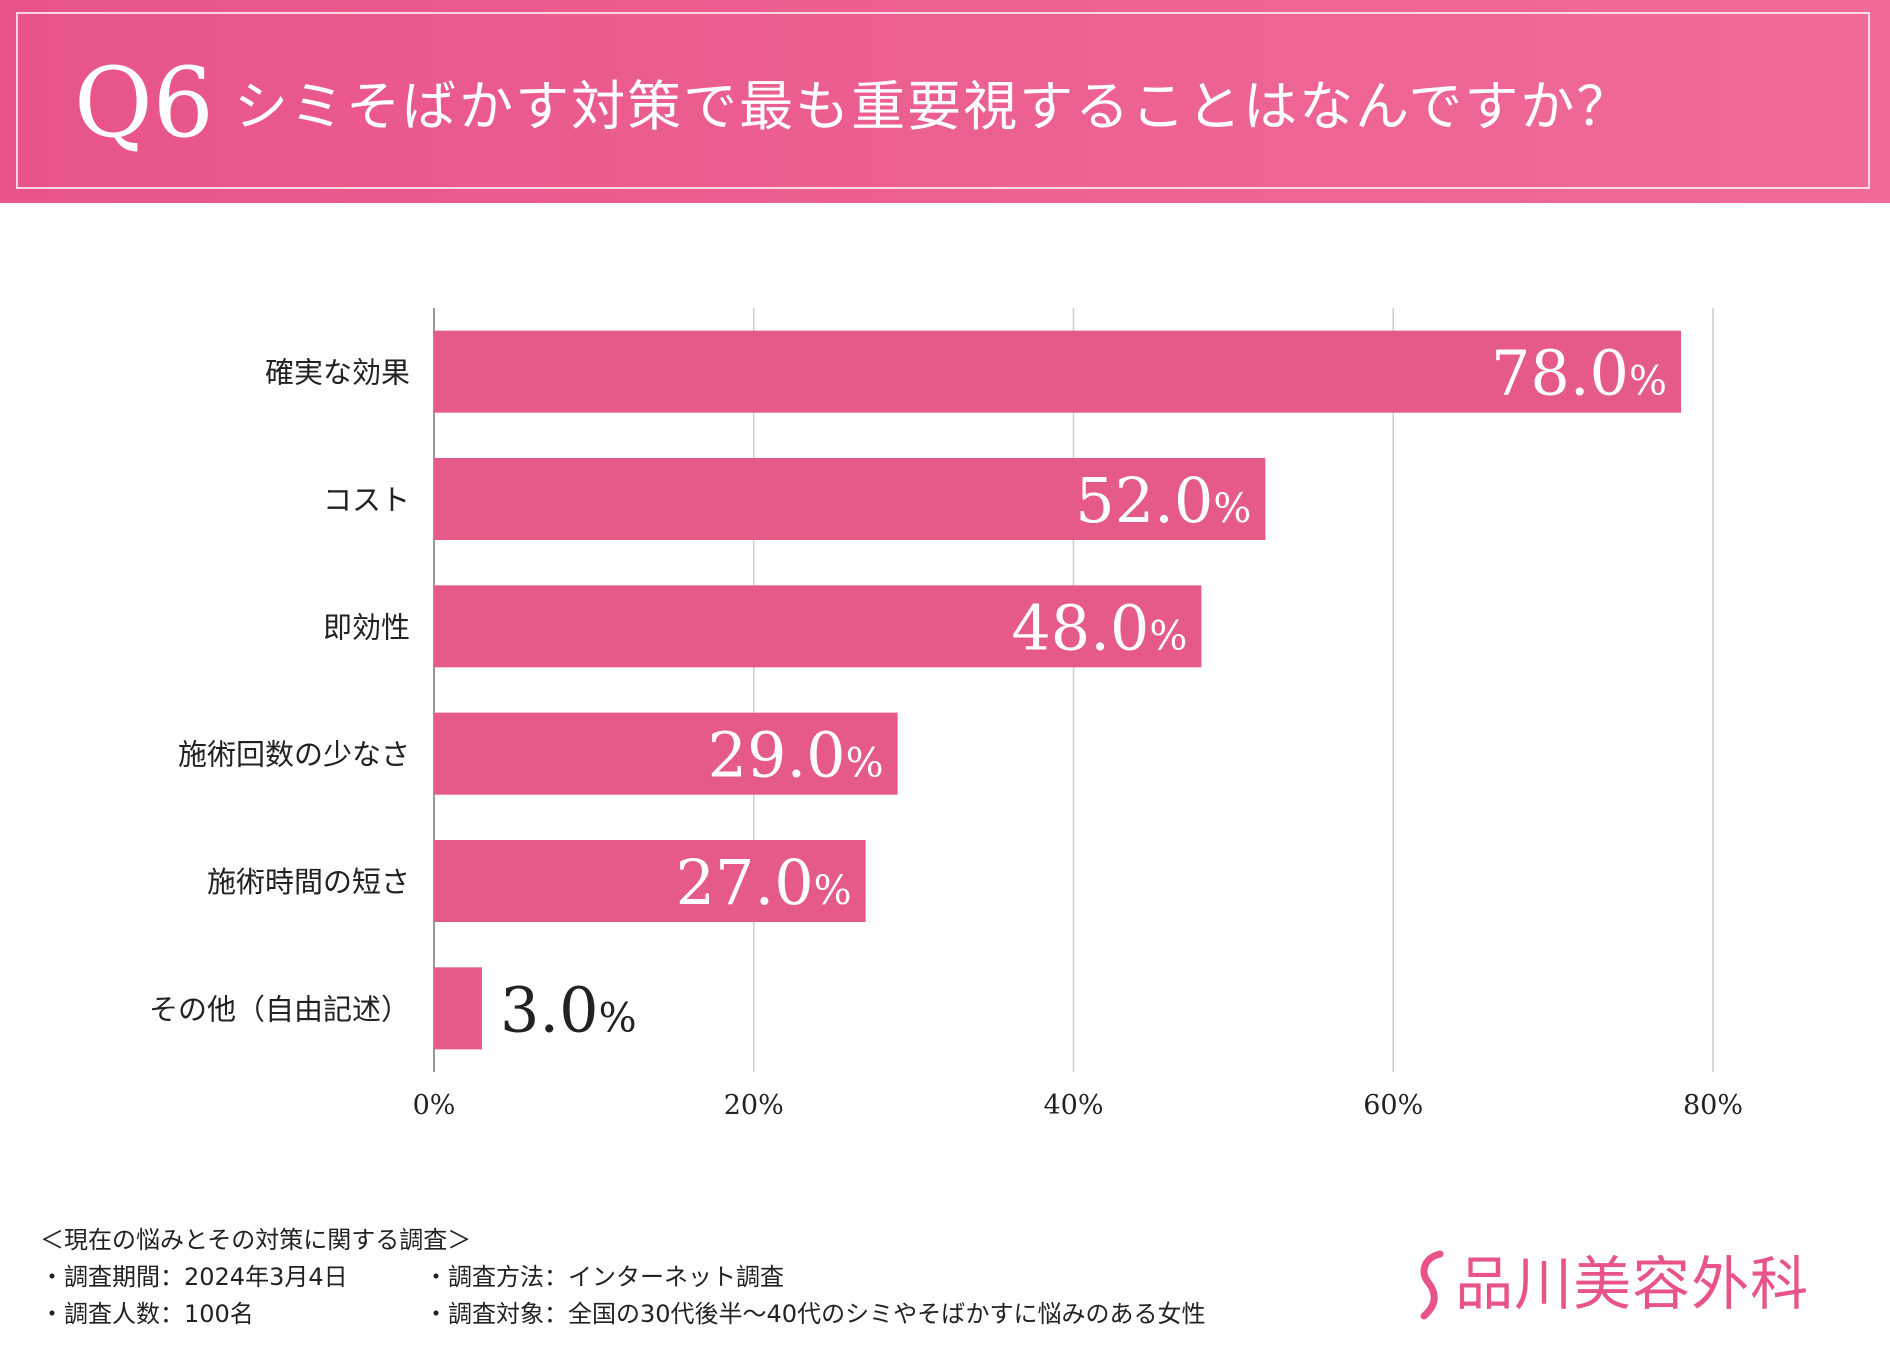  I want to click on category-label: 施術回数の少なさ, so click(294, 755).